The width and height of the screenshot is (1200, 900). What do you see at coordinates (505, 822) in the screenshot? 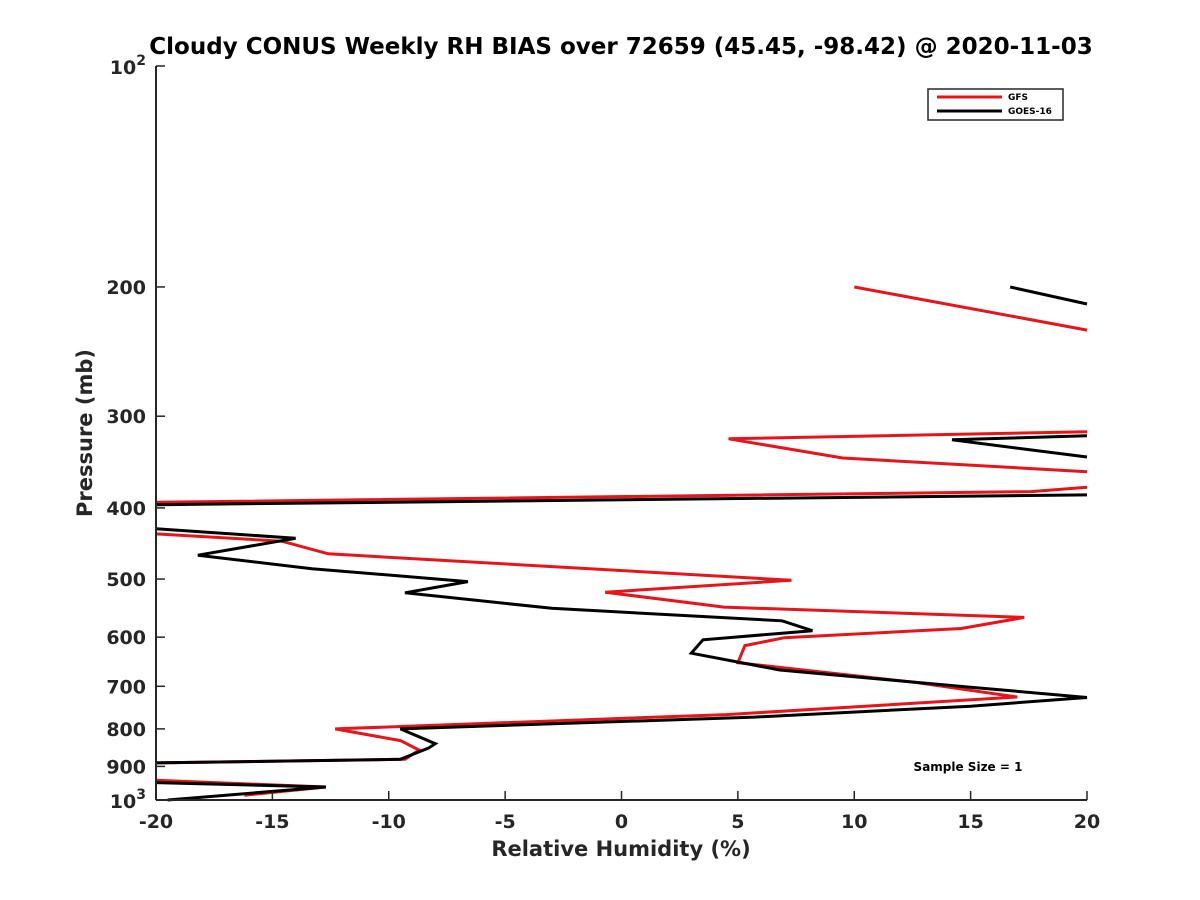
I see `x-tick-label: -5` at bounding box center [505, 822].